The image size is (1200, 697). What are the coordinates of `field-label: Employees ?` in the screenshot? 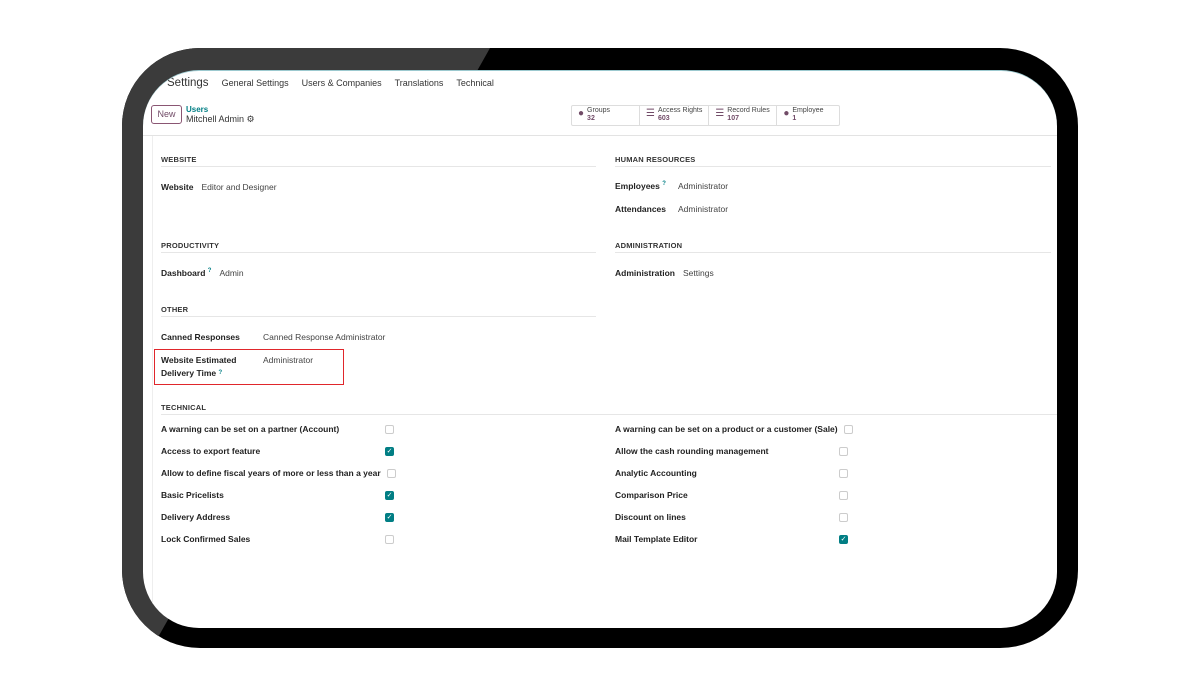 It's located at (640, 186).